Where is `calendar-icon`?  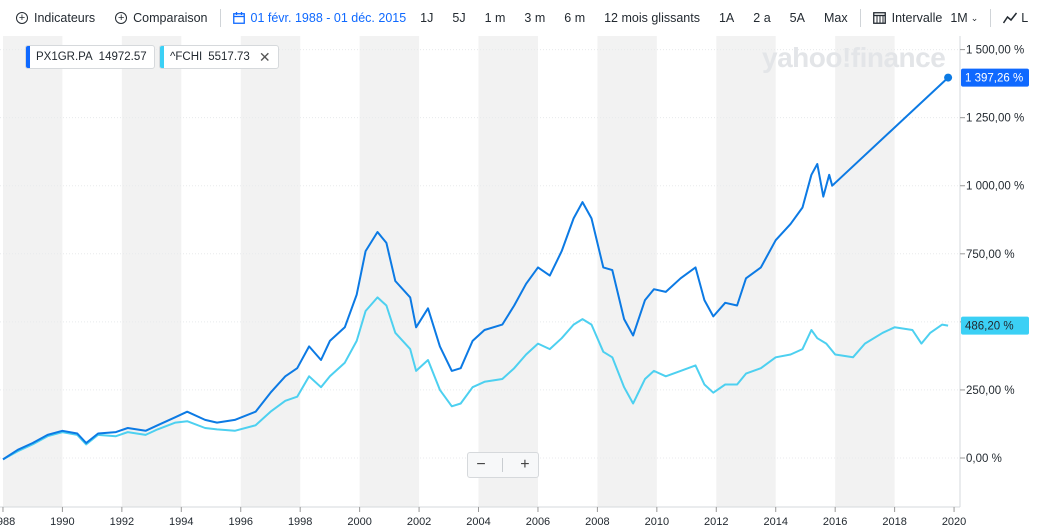
calendar-icon is located at coordinates (238, 18).